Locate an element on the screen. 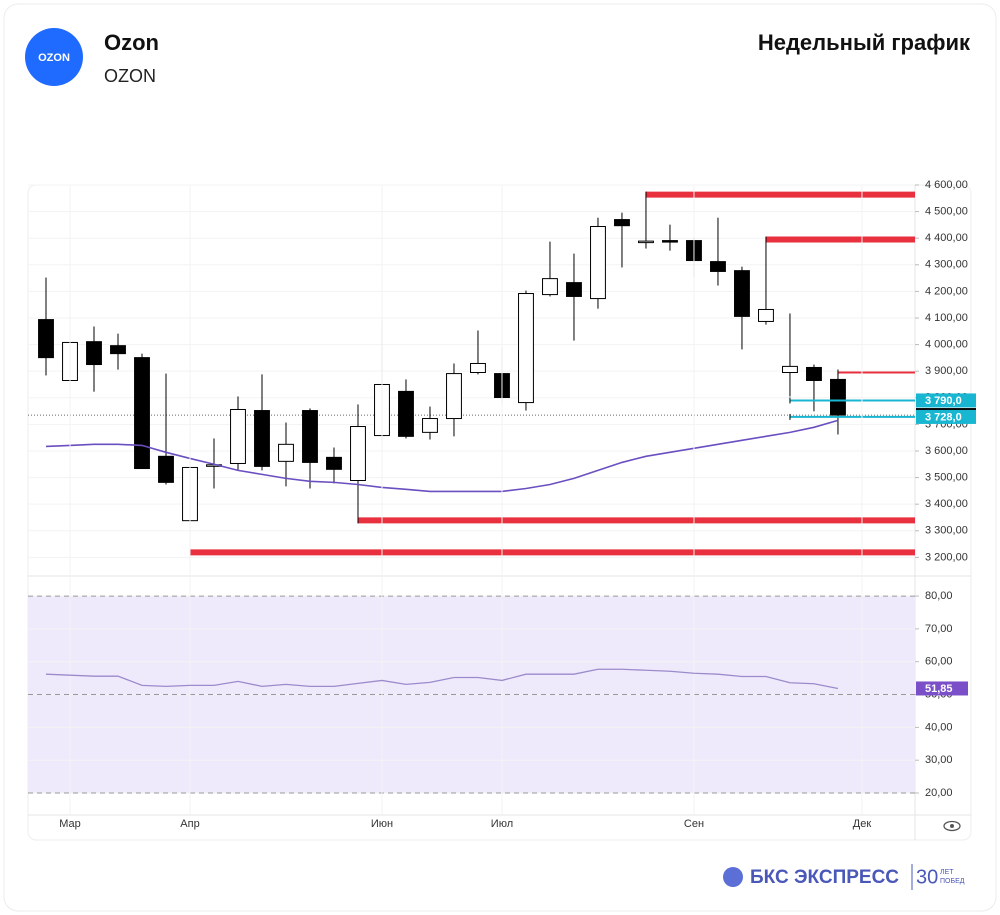 The image size is (1000, 915). y-tick-label: 40,00 is located at coordinates (939, 727).